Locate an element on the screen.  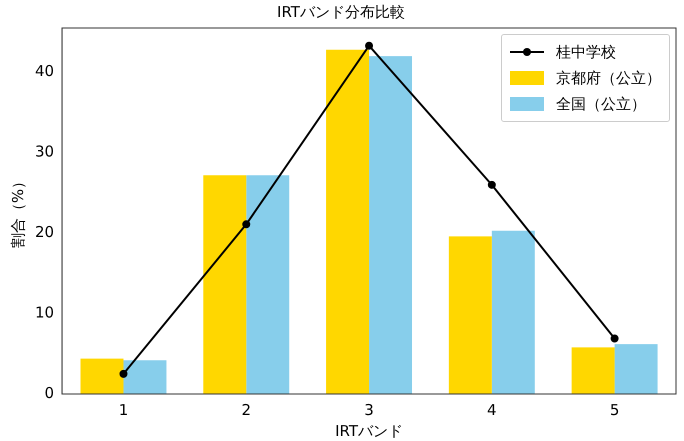
x-tick-label: 4 is located at coordinates (492, 409).